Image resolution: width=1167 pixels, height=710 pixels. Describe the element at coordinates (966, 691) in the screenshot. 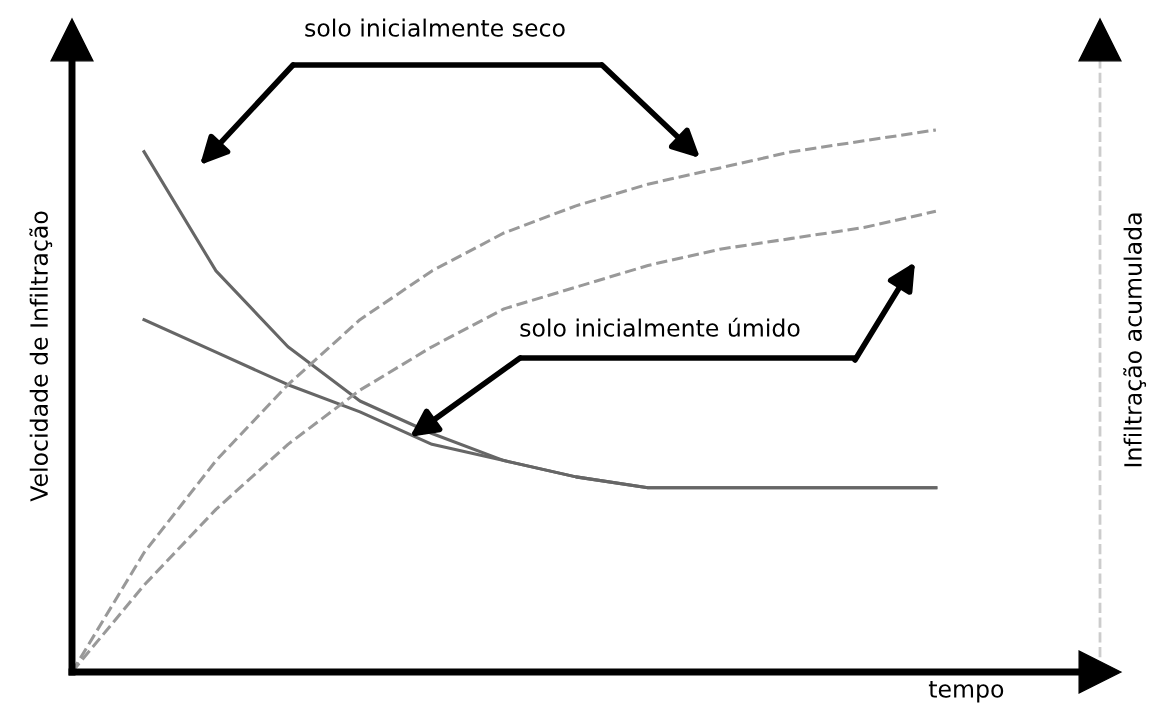

I see `x-axis-title: tempo` at that location.